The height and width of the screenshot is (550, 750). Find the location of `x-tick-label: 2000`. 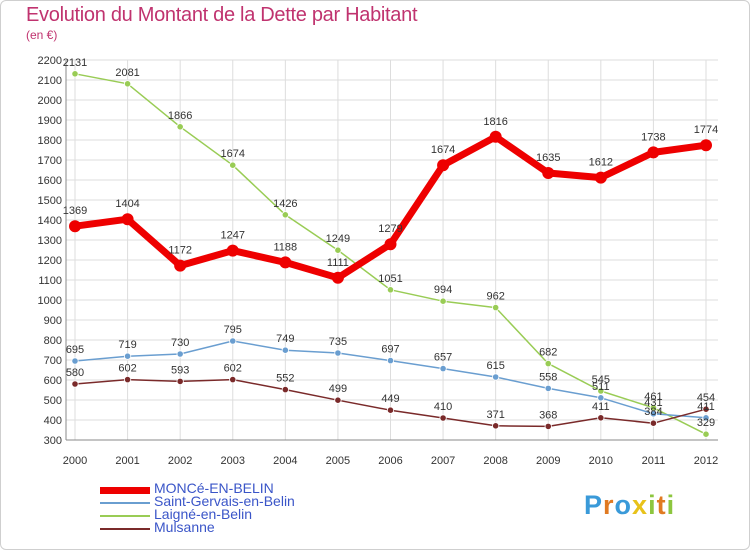

x-tick-label: 2000 is located at coordinates (75, 461).